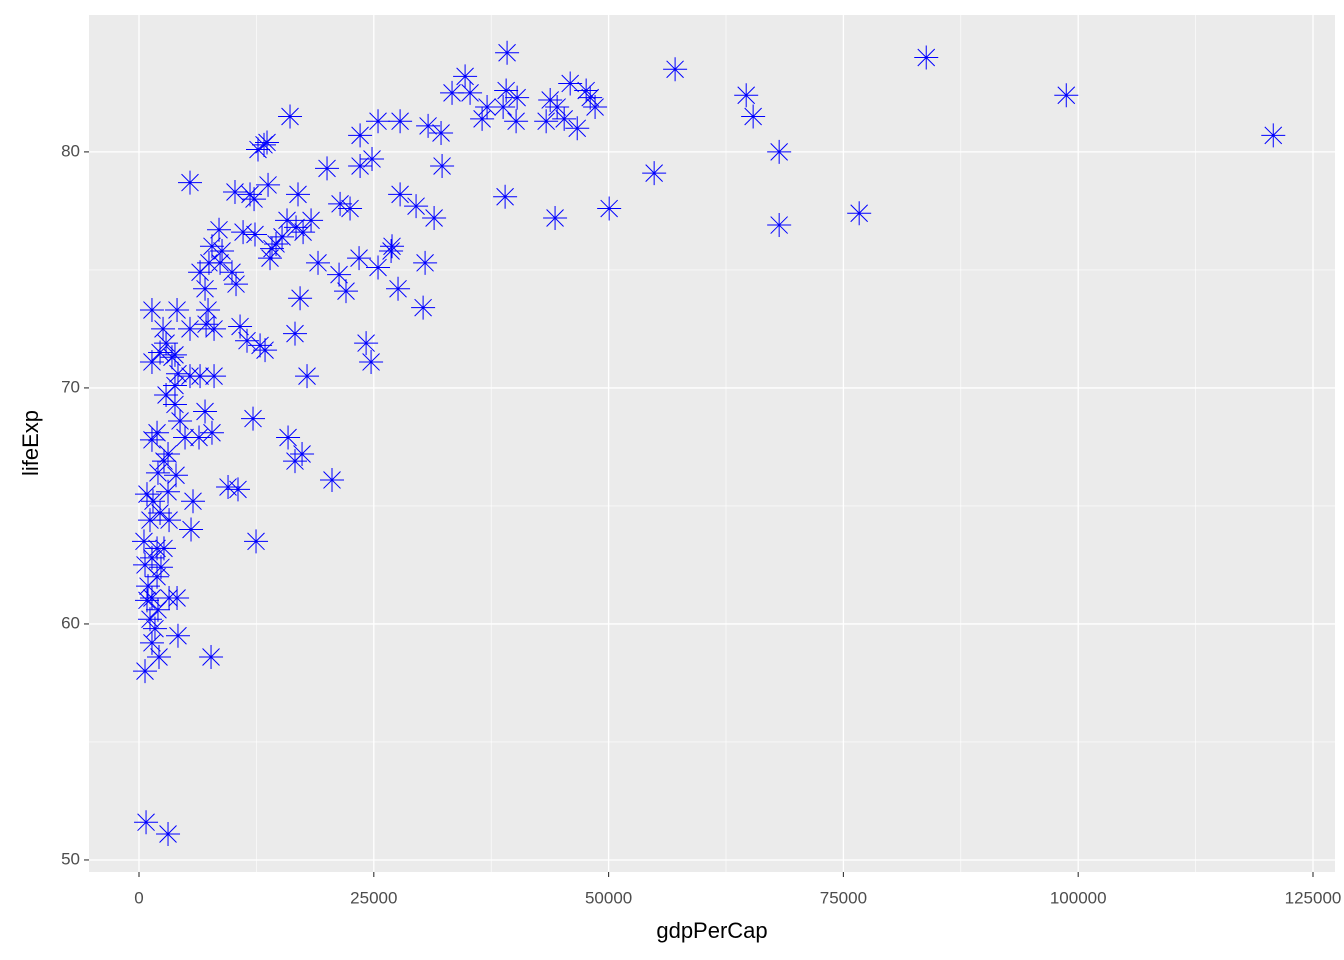 The image size is (1344, 960). Describe the element at coordinates (70, 150) in the screenshot. I see `y-tick-label: 80` at that location.